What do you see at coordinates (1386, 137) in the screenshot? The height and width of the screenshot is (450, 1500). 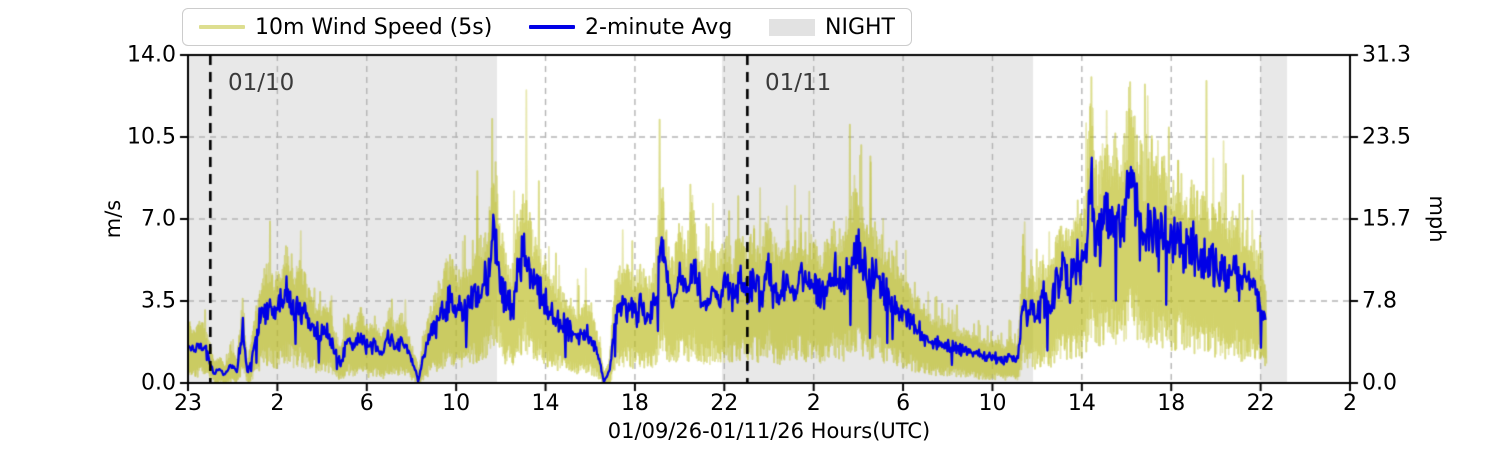 I see `y-tick-label-right: 23.5` at bounding box center [1386, 137].